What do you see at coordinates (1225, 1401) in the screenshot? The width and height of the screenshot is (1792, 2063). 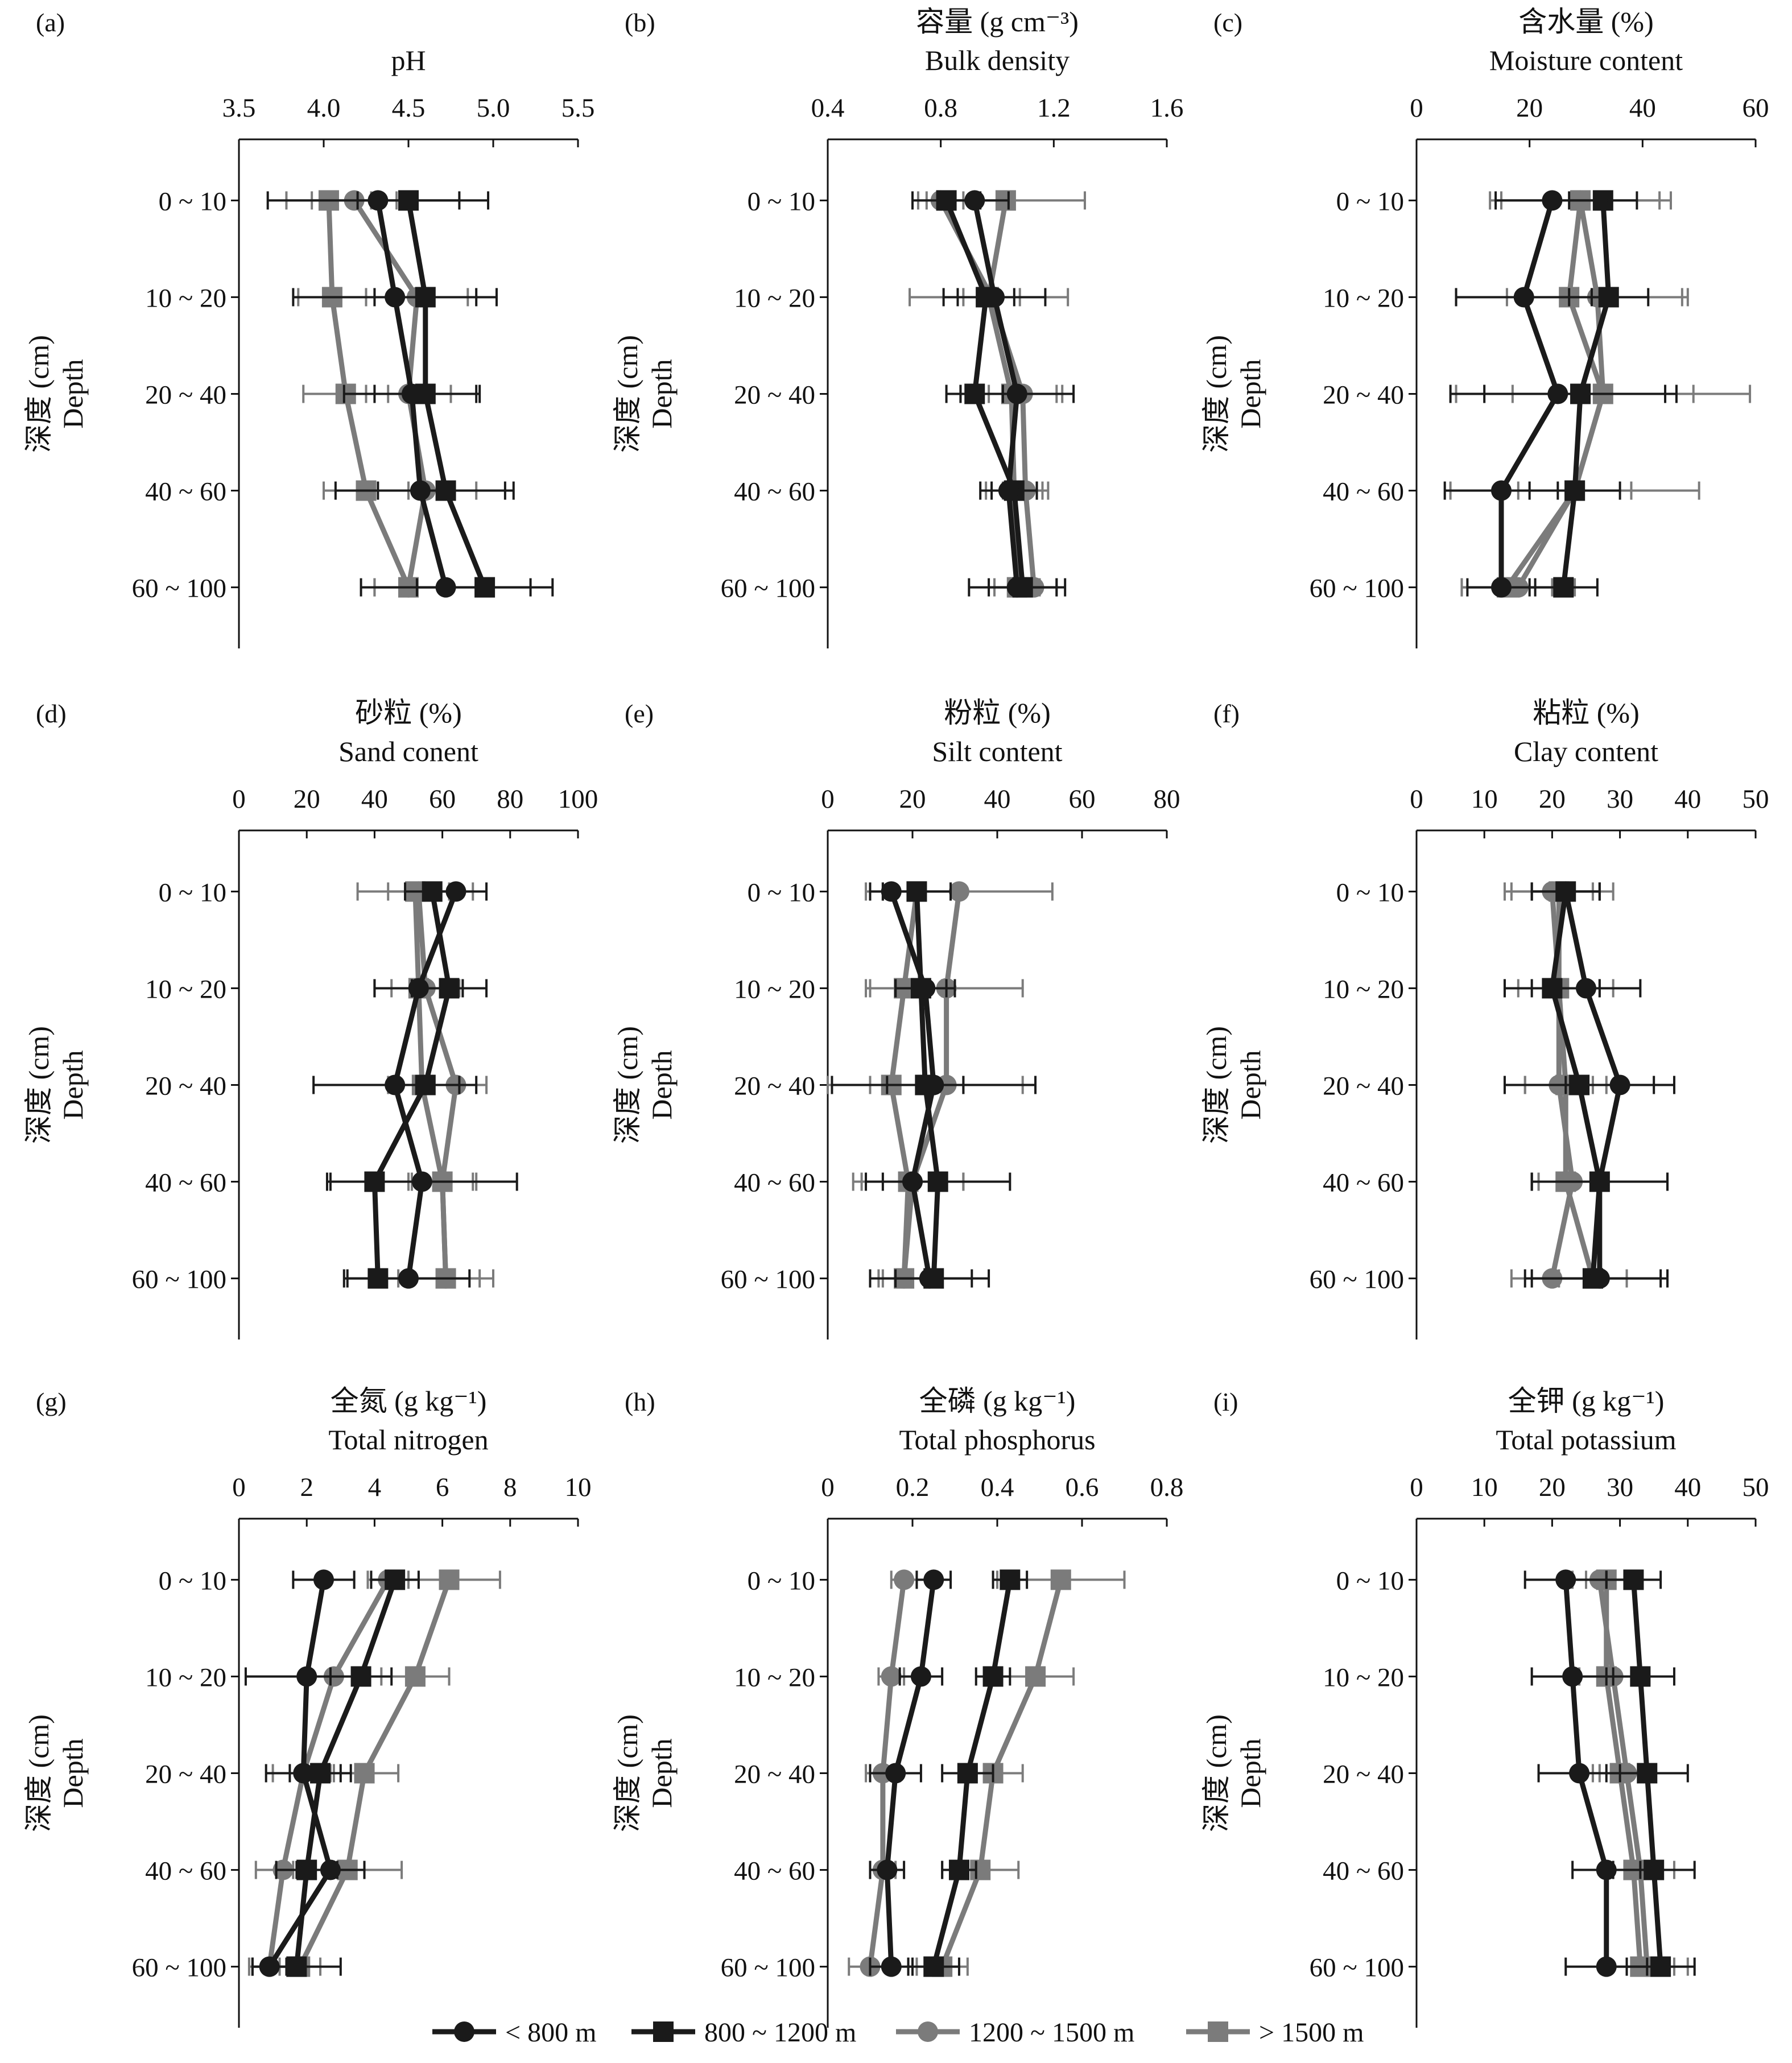 I see `panel-label: (i)` at bounding box center [1225, 1401].